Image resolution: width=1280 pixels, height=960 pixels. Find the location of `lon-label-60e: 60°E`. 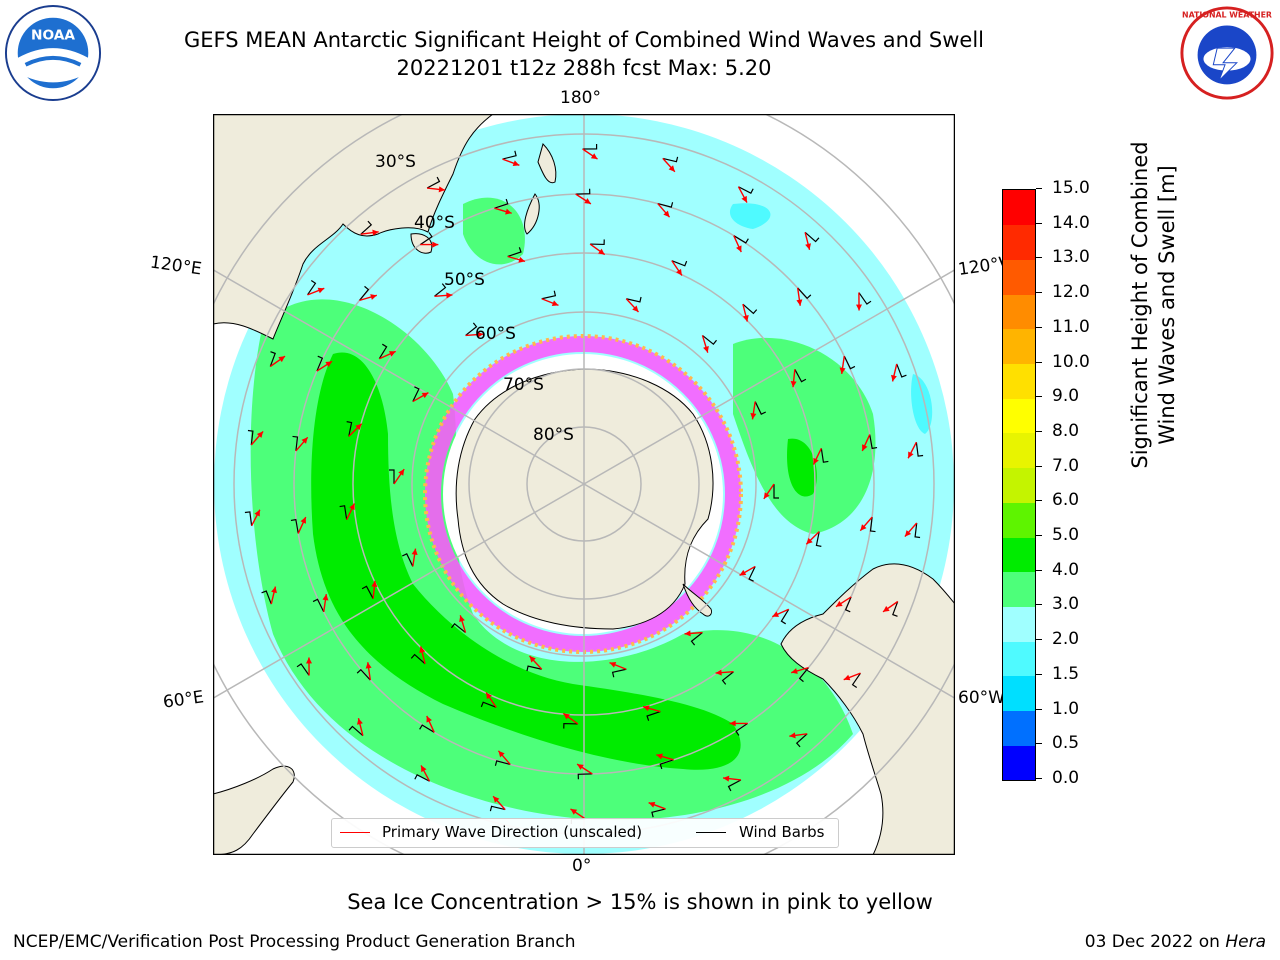

lon-label-60e: 60°E is located at coordinates (183, 700).